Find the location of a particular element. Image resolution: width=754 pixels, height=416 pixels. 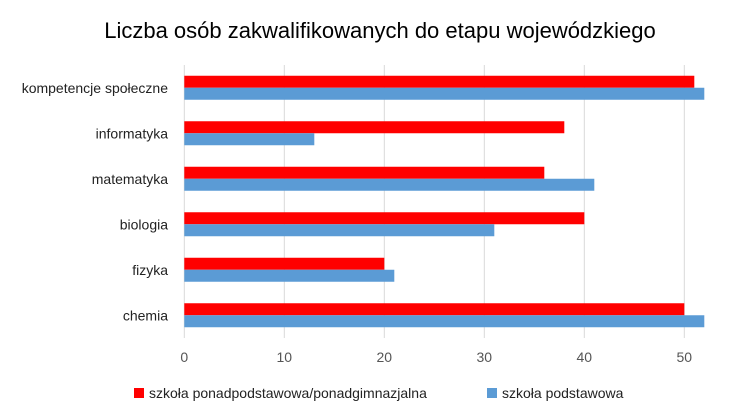

x-tick-label: 30 is located at coordinates (485, 357).